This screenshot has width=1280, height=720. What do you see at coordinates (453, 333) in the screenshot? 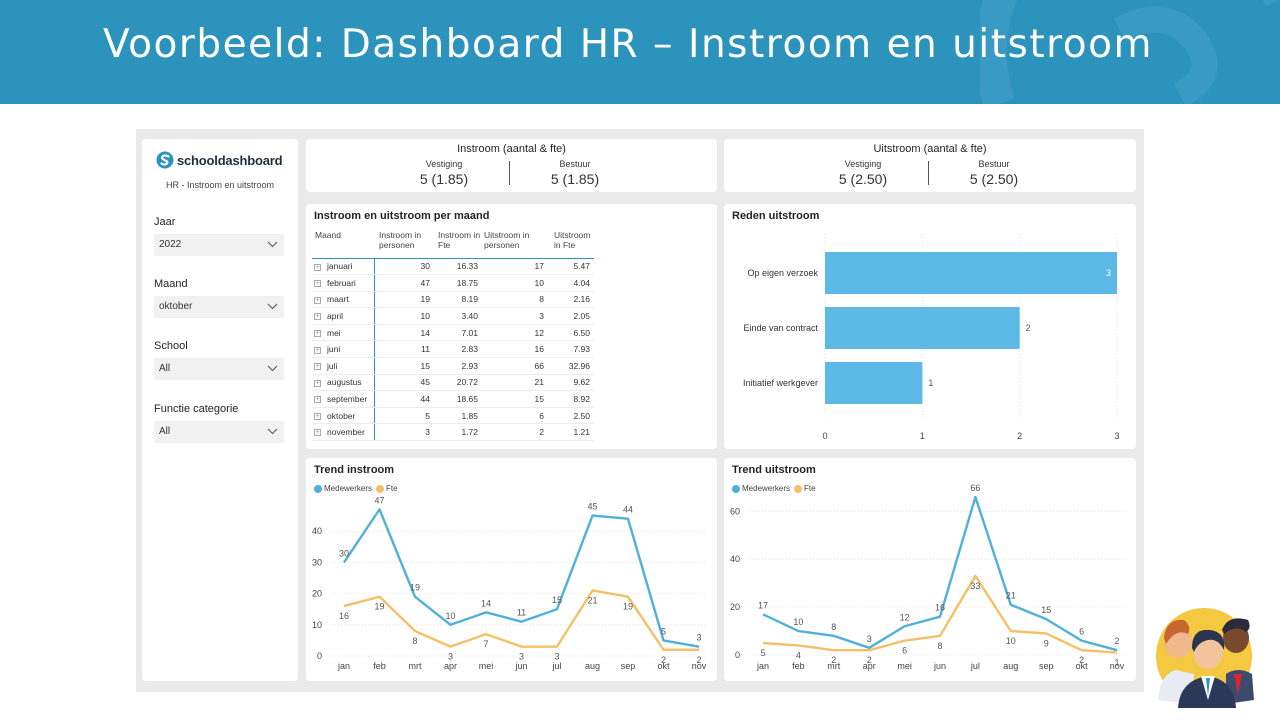
I see `table-row: + mei 14 7.01 12 6.50` at bounding box center [453, 333].